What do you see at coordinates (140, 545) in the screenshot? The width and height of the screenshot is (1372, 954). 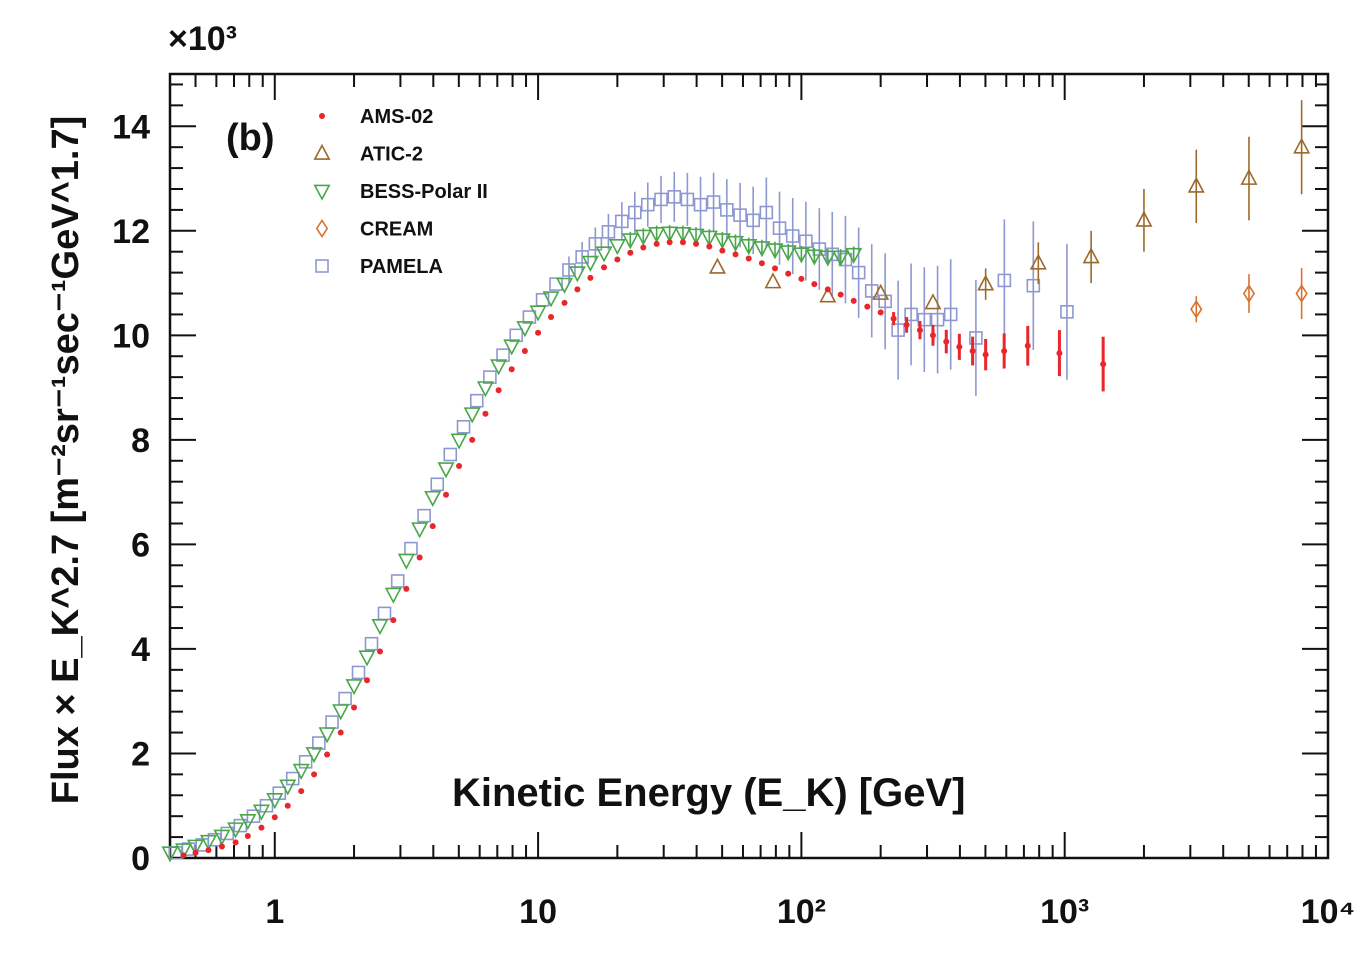 I see `y-tick-label: 6` at bounding box center [140, 545].